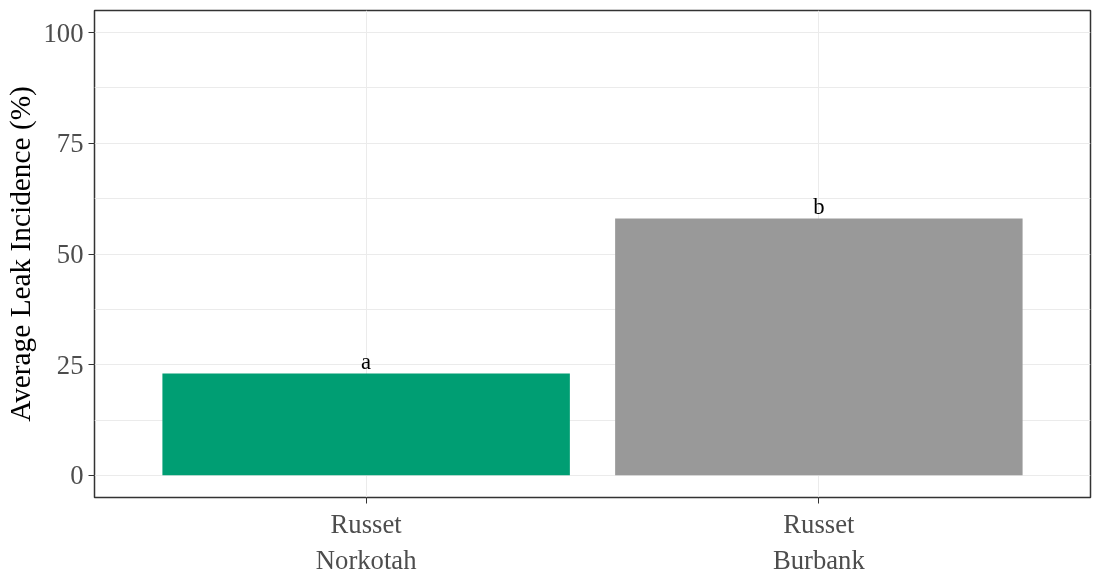  I want to click on y-tick-label: 25, so click(70, 364).